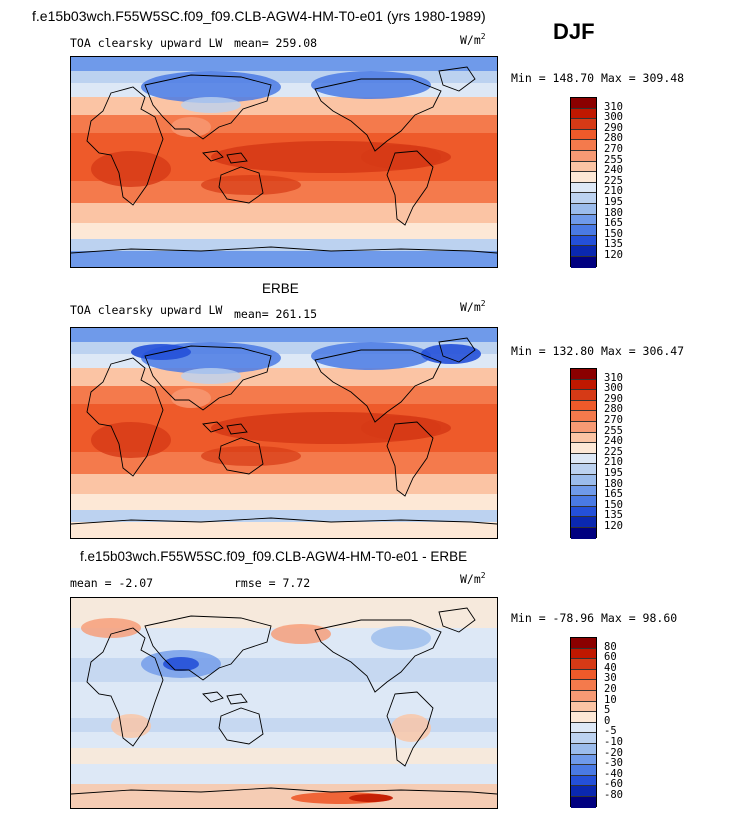 Image resolution: width=733 pixels, height=816 pixels. Describe the element at coordinates (613, 255) in the screenshot. I see `colorbar-level-label: 120` at that location.